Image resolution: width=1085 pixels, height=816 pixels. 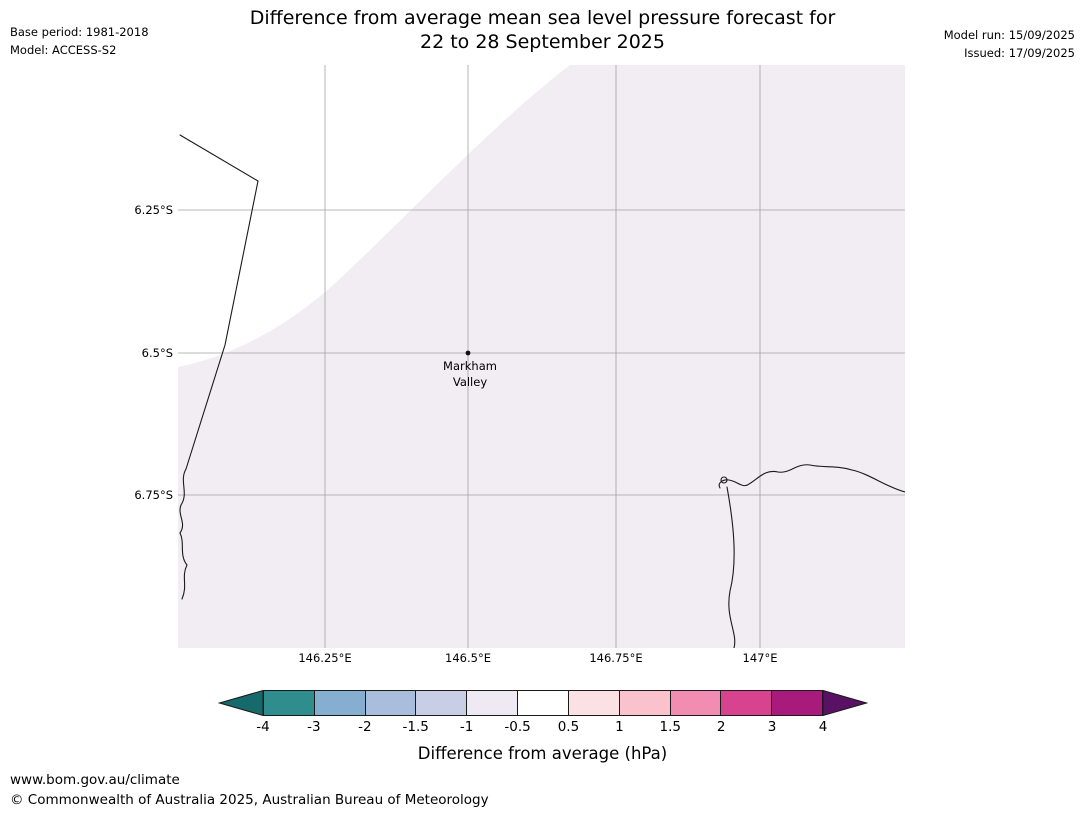 What do you see at coordinates (153, 210) in the screenshot?
I see `lat-tick-6-25s: 6.25°S` at bounding box center [153, 210].